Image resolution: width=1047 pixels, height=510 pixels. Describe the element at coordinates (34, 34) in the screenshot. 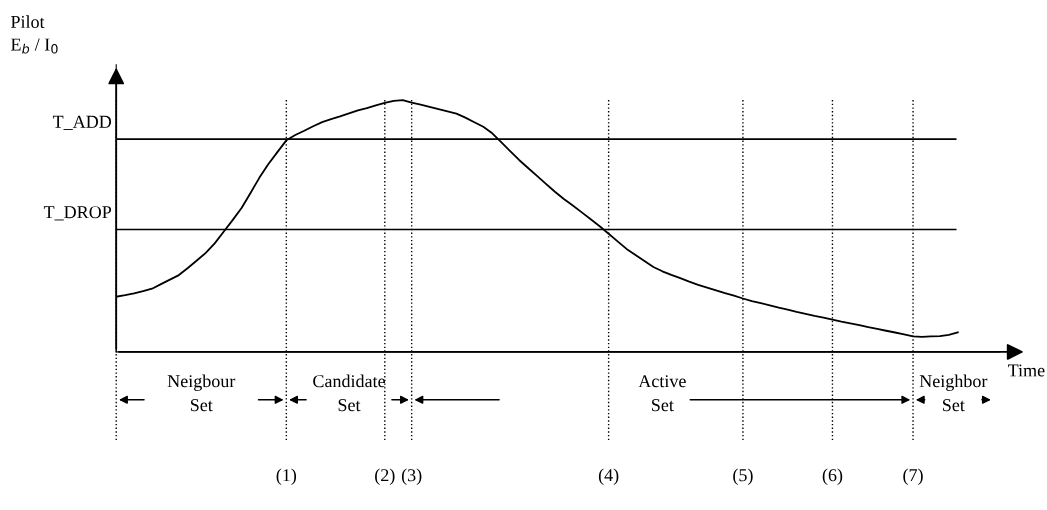

I see `y-axis-title: Pilot E$_{b}$ / I$_{0}$` at that location.